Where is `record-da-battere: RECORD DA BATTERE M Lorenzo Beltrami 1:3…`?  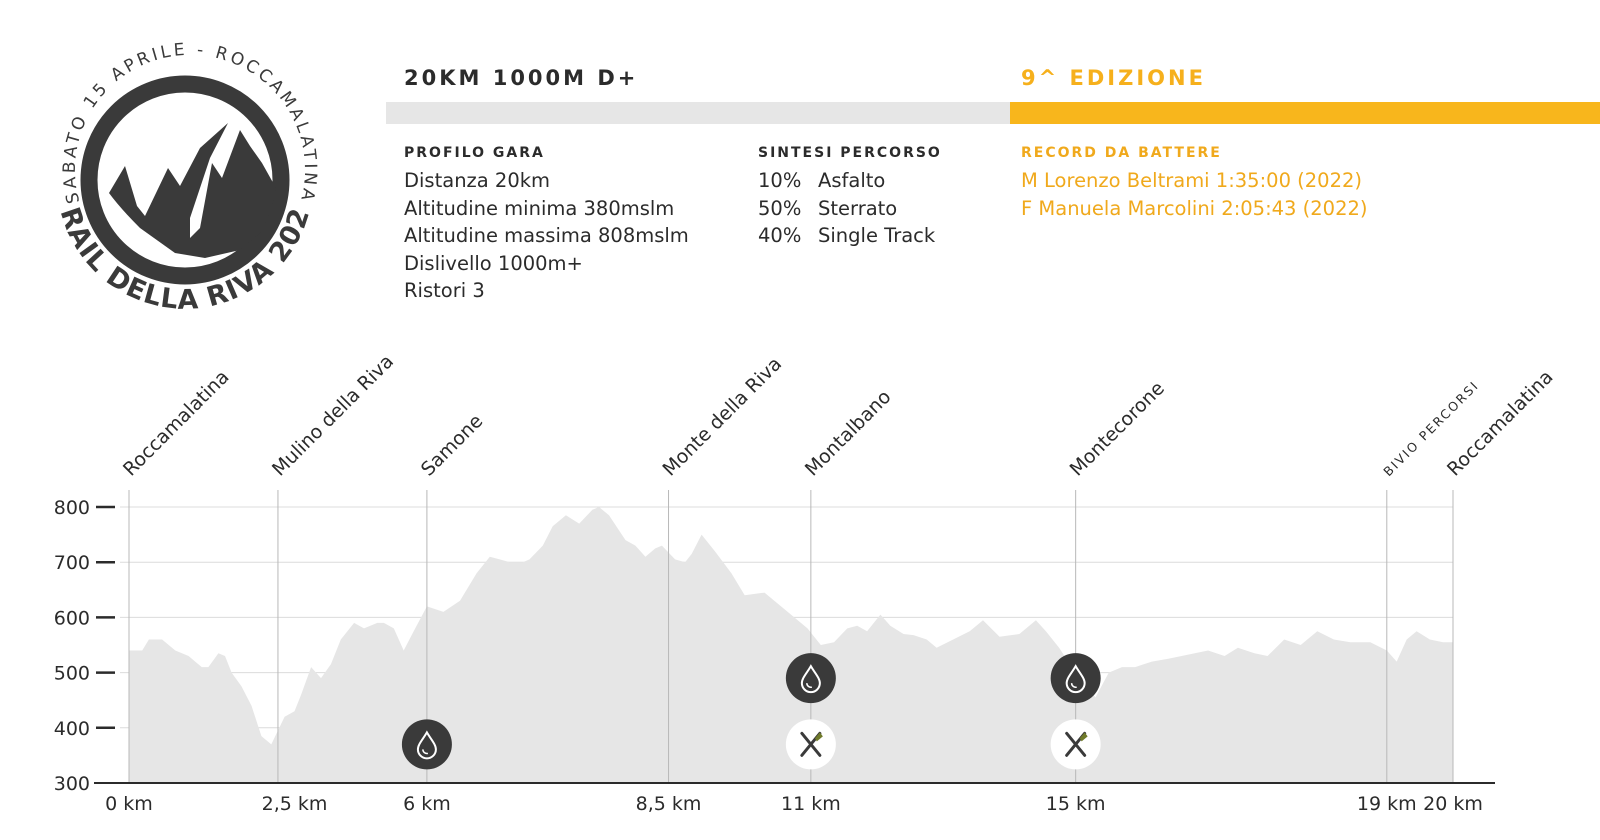 record-da-battere: RECORD DA BATTERE M Lorenzo Beltrami 1:3… is located at coordinates (1194, 183).